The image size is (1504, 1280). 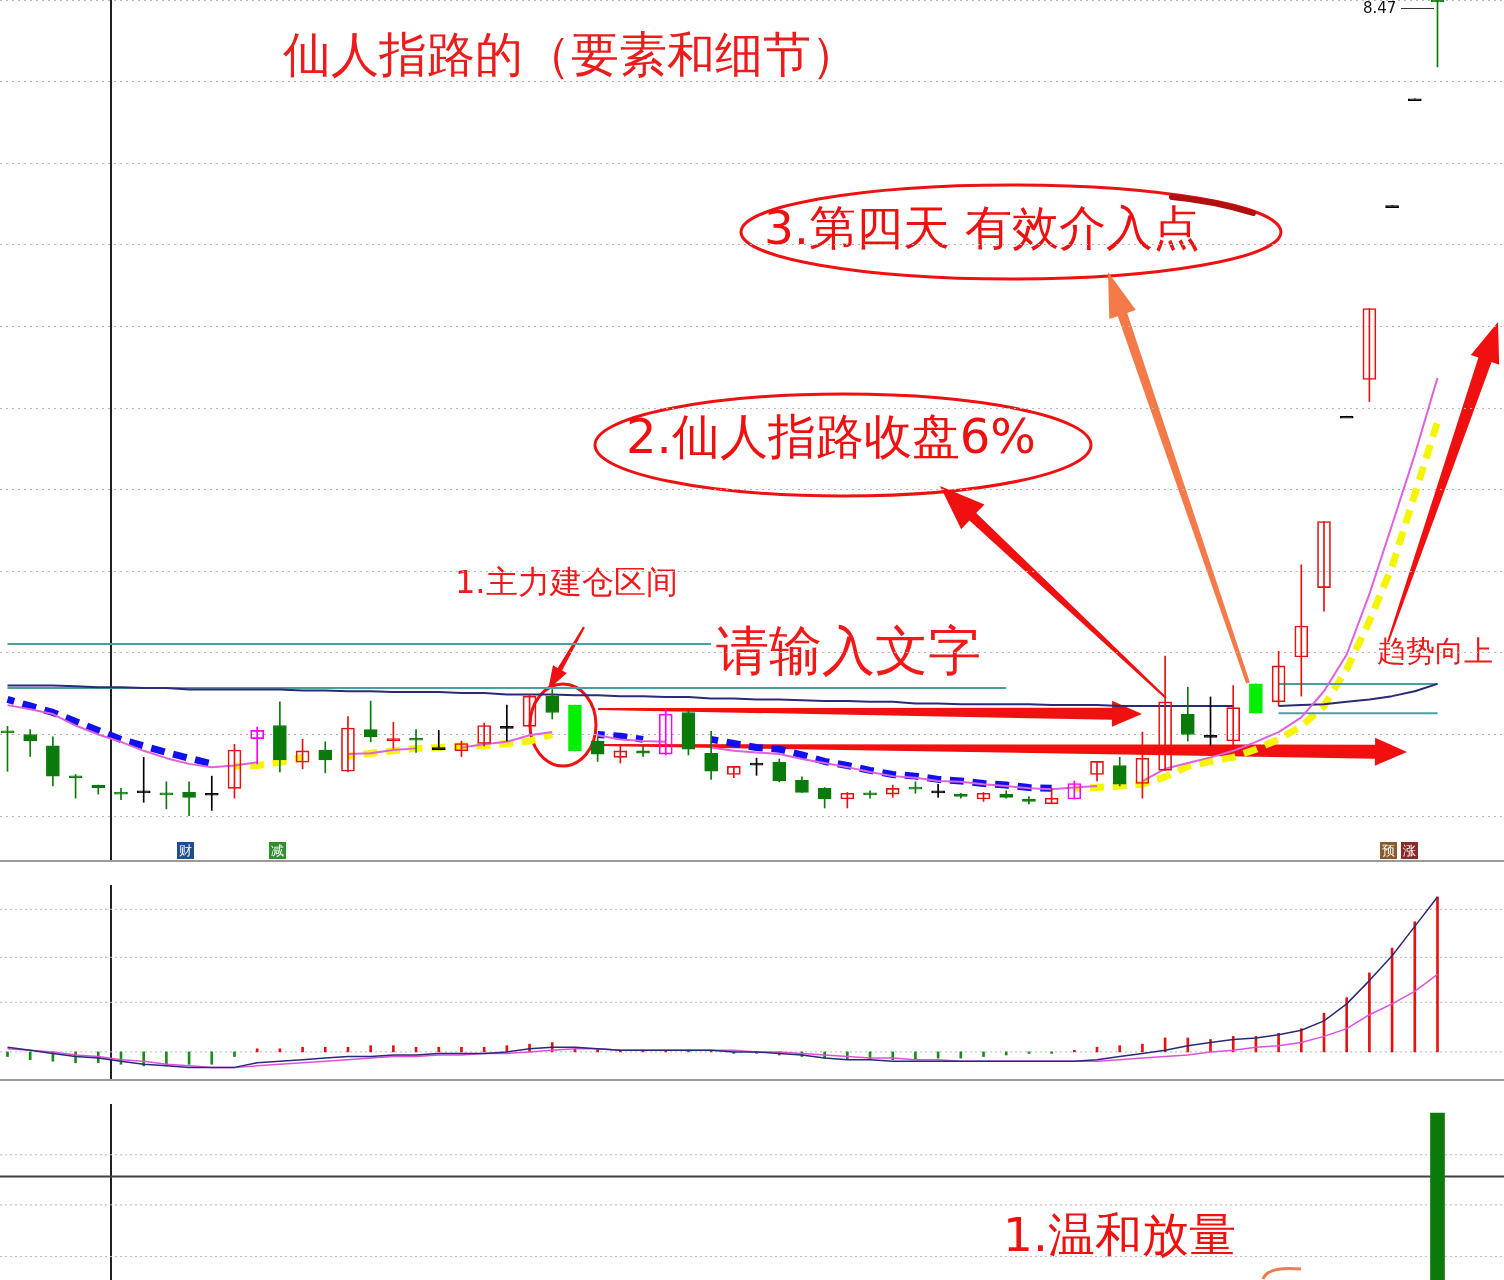 What do you see at coordinates (1380, 9) in the screenshot?
I see `annotation: 8.47` at bounding box center [1380, 9].